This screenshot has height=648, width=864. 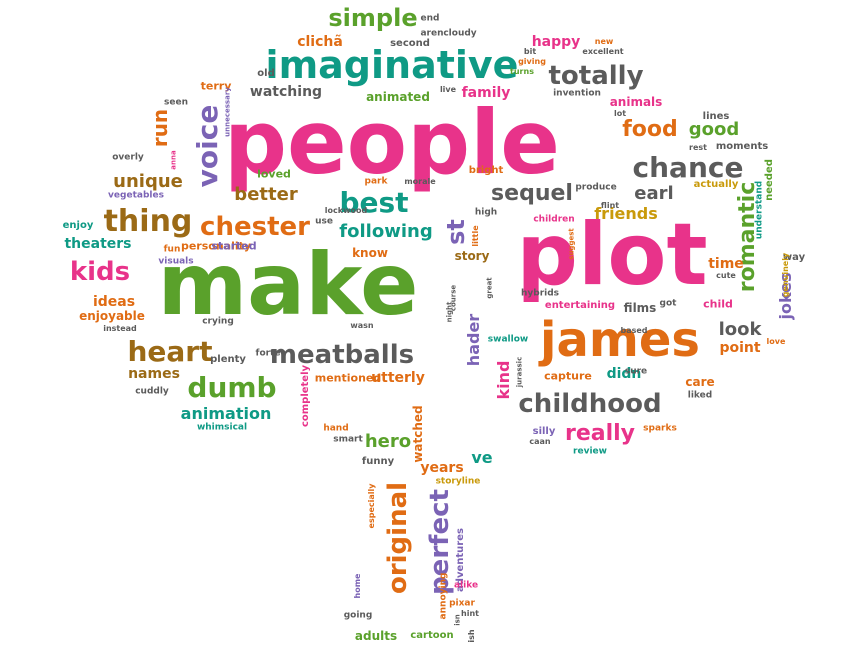 I want to click on word-68: lines, so click(x=716, y=116).